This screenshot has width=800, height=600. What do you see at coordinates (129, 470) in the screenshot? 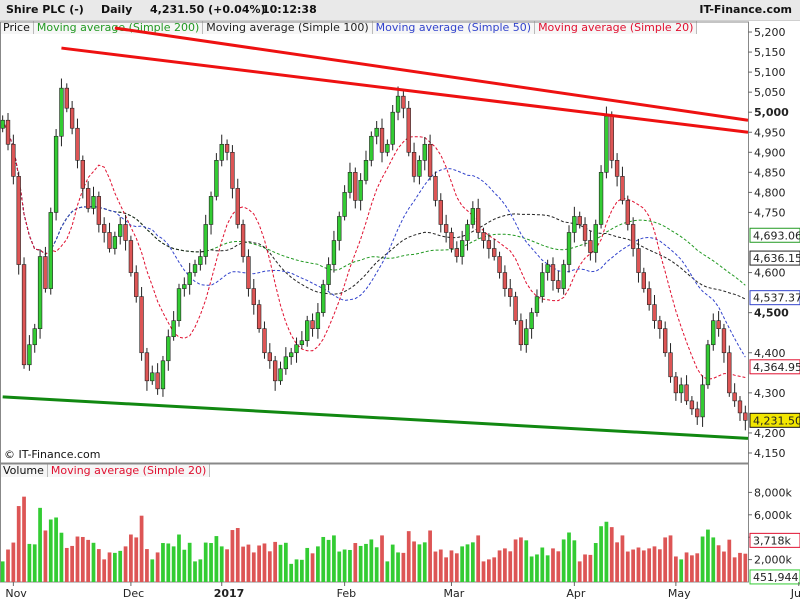
I see `legend-entry-vma20: Moving average (Simple 20)` at bounding box center [129, 470].